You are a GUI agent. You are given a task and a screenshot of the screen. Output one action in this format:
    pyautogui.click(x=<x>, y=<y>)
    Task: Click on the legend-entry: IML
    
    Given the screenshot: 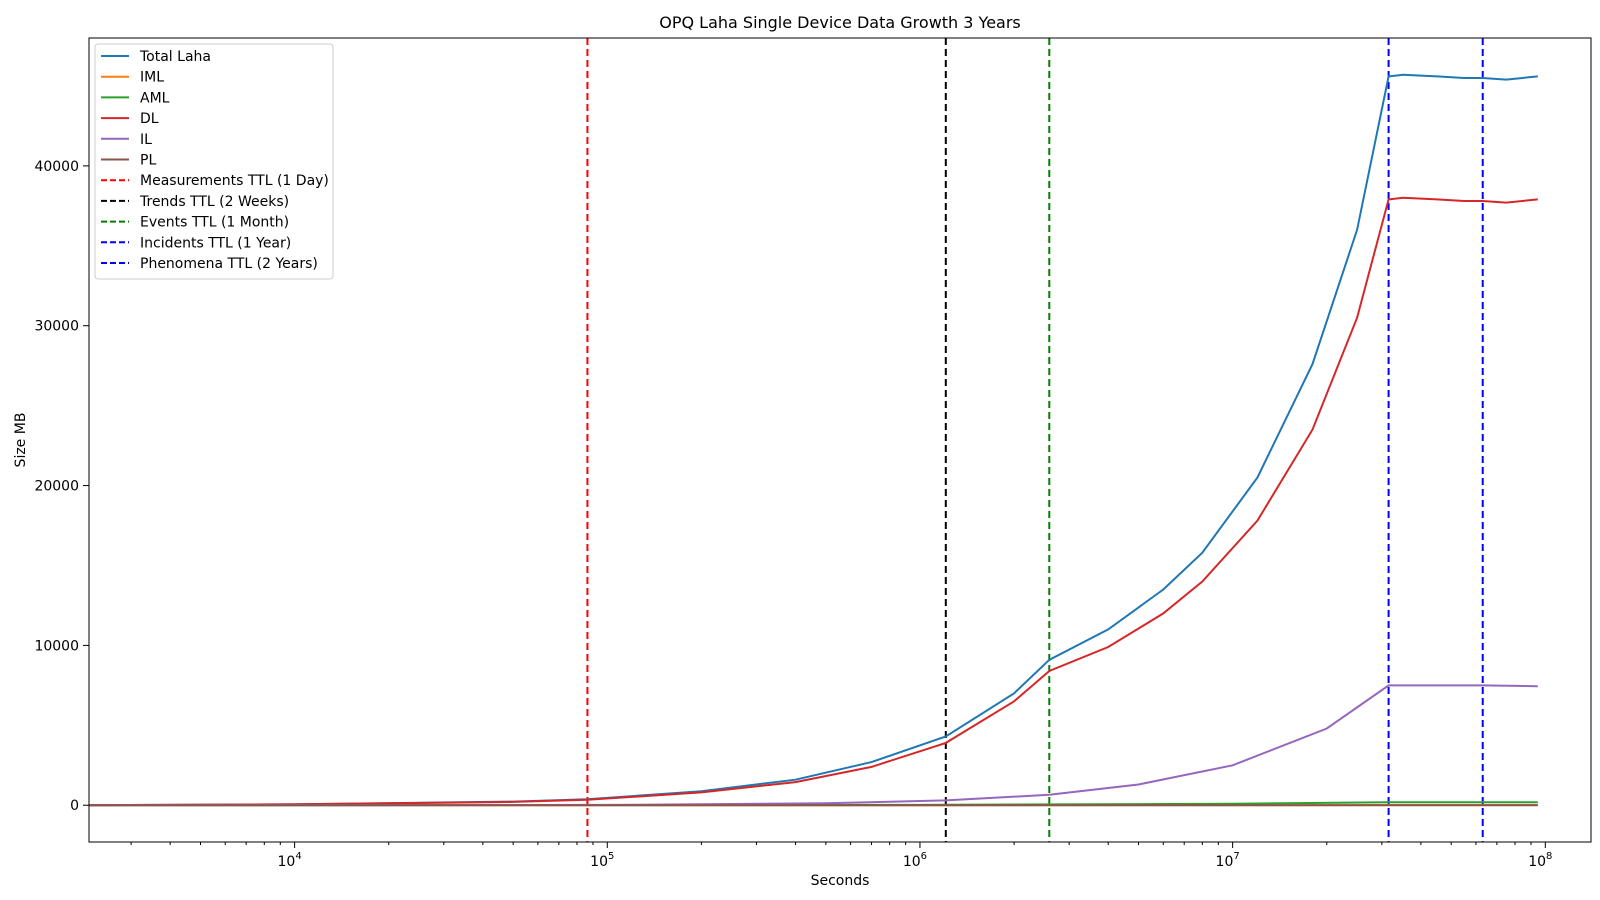 What is the action you would take?
    pyautogui.click(x=152, y=78)
    